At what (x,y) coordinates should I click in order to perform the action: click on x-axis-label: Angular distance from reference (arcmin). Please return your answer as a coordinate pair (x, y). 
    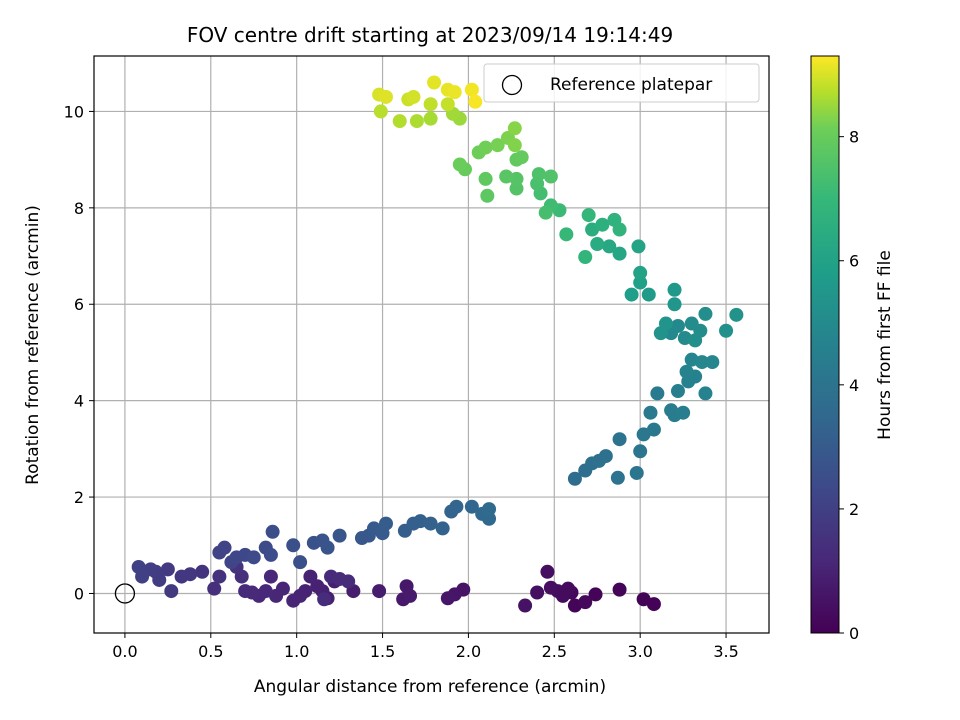
    Looking at the image, I should click on (430, 687).